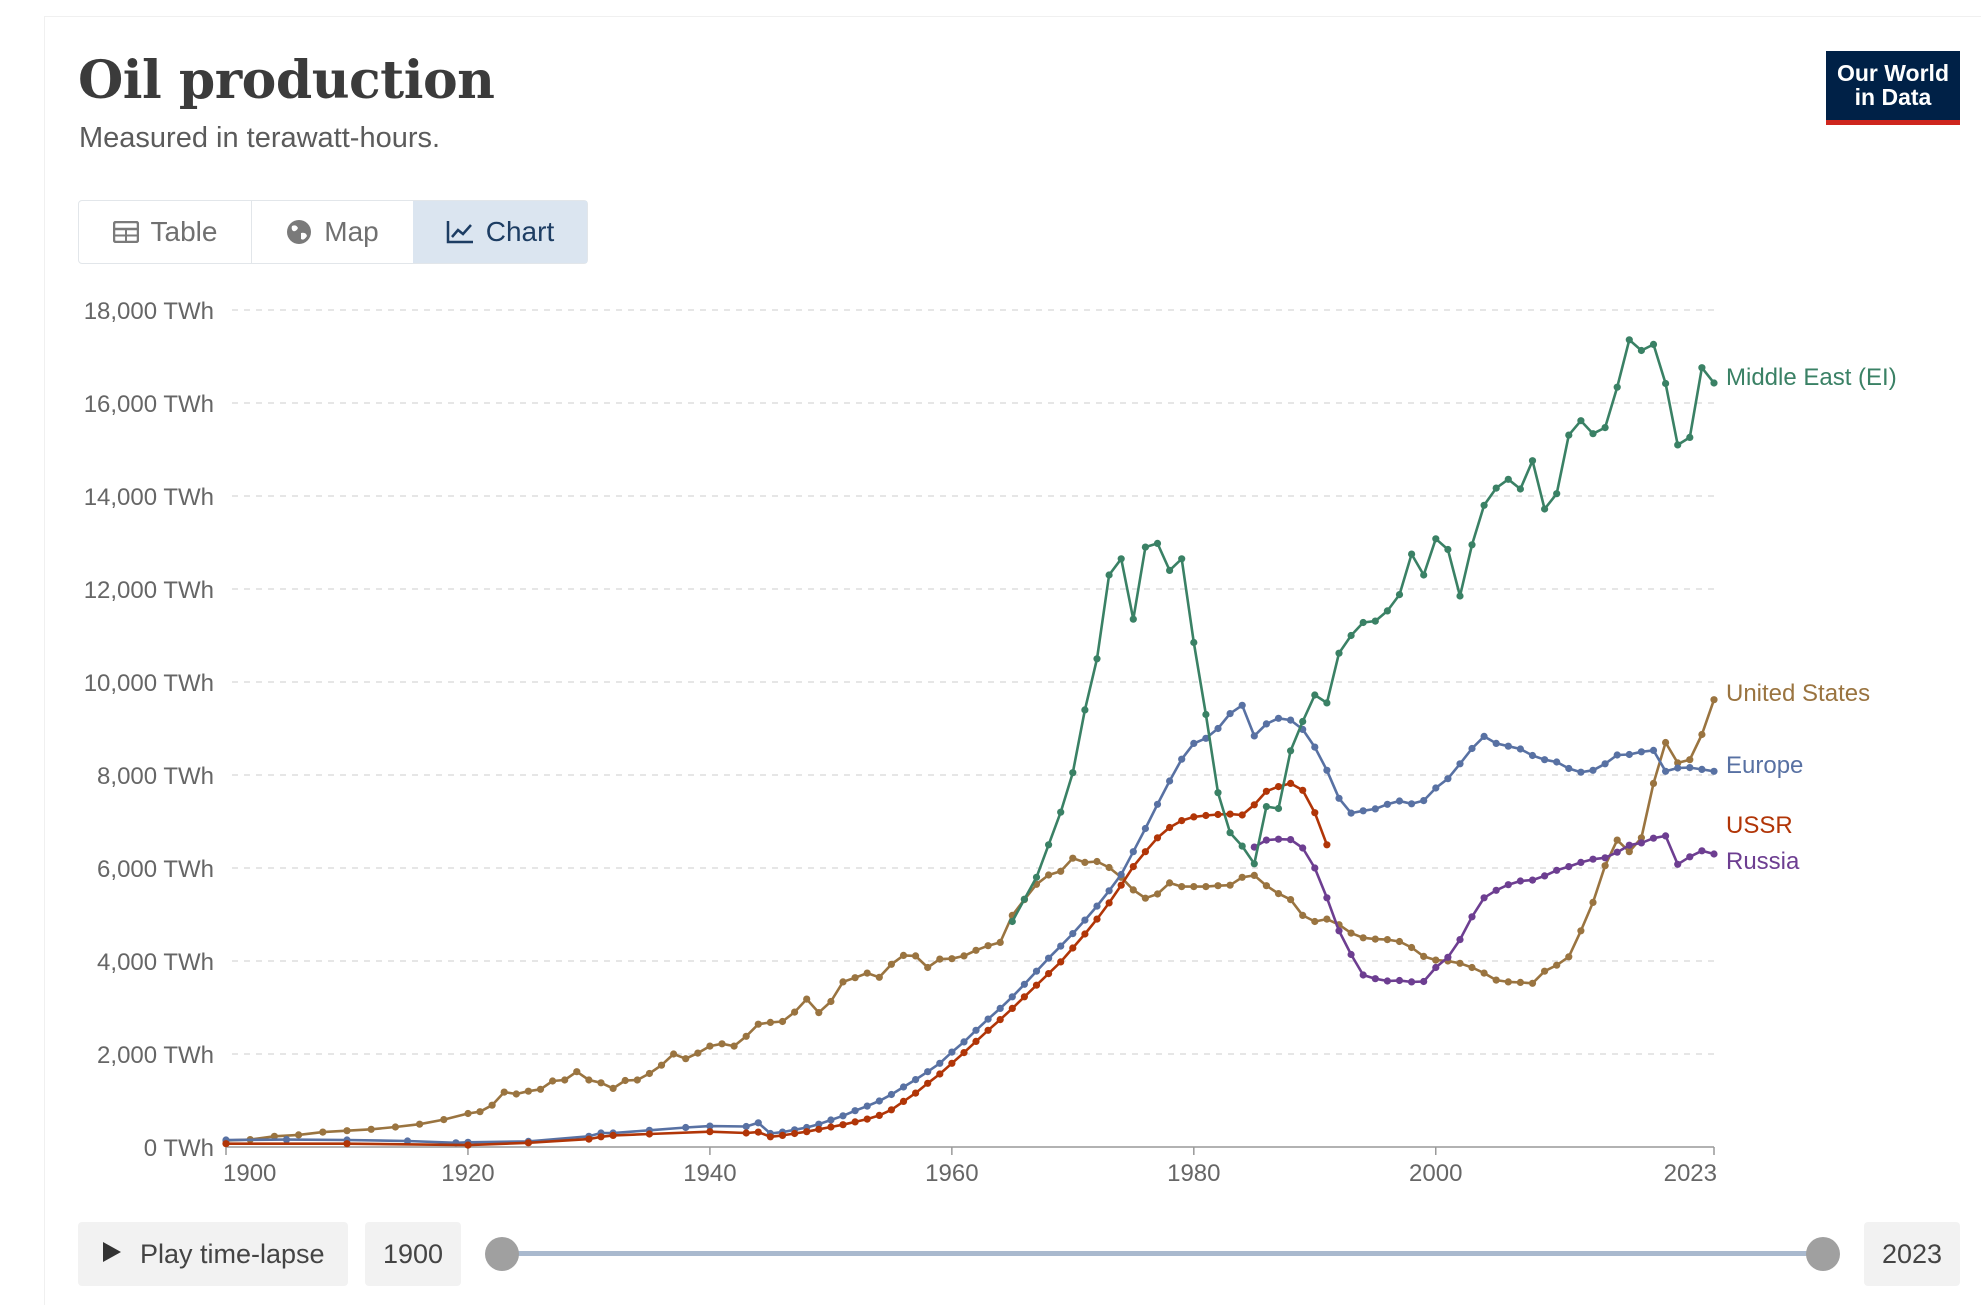 The image size is (1981, 1305). Describe the element at coordinates (500, 232) in the screenshot. I see `tab-chart: Chart` at that location.